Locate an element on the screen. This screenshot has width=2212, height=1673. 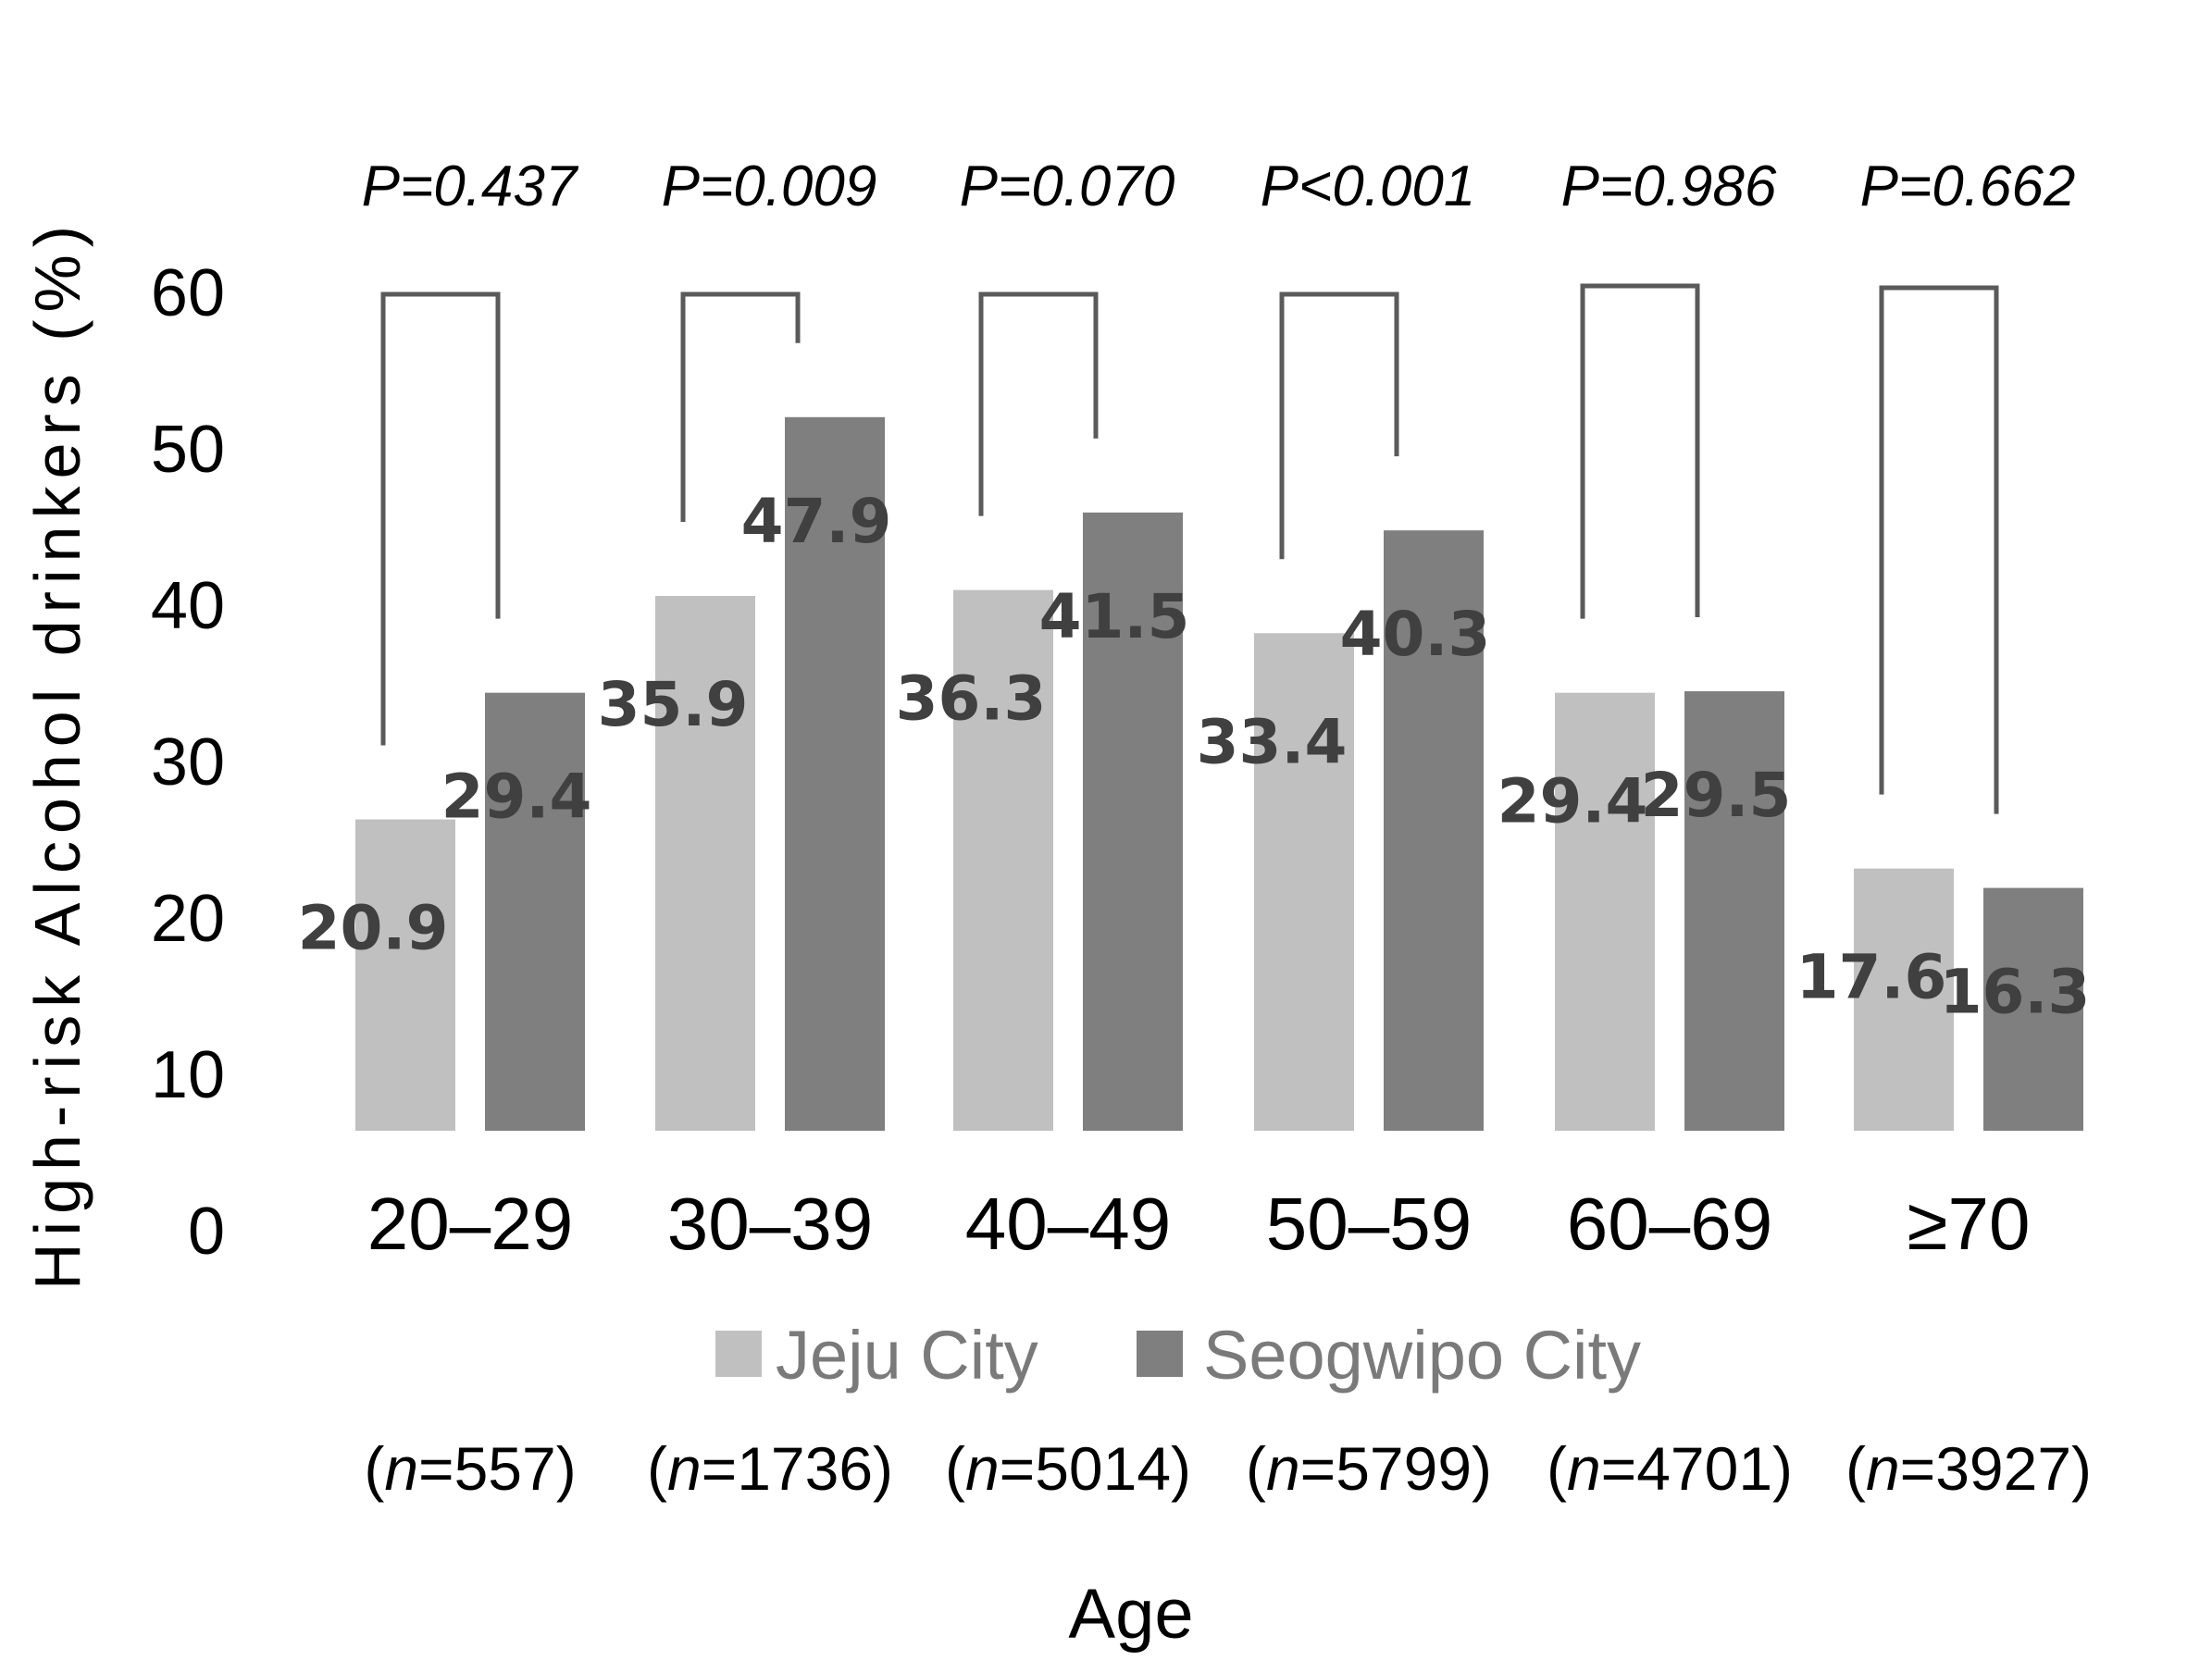
y-axis-title: High-risk Alcohol drinkers (%) is located at coordinates (57, 754).